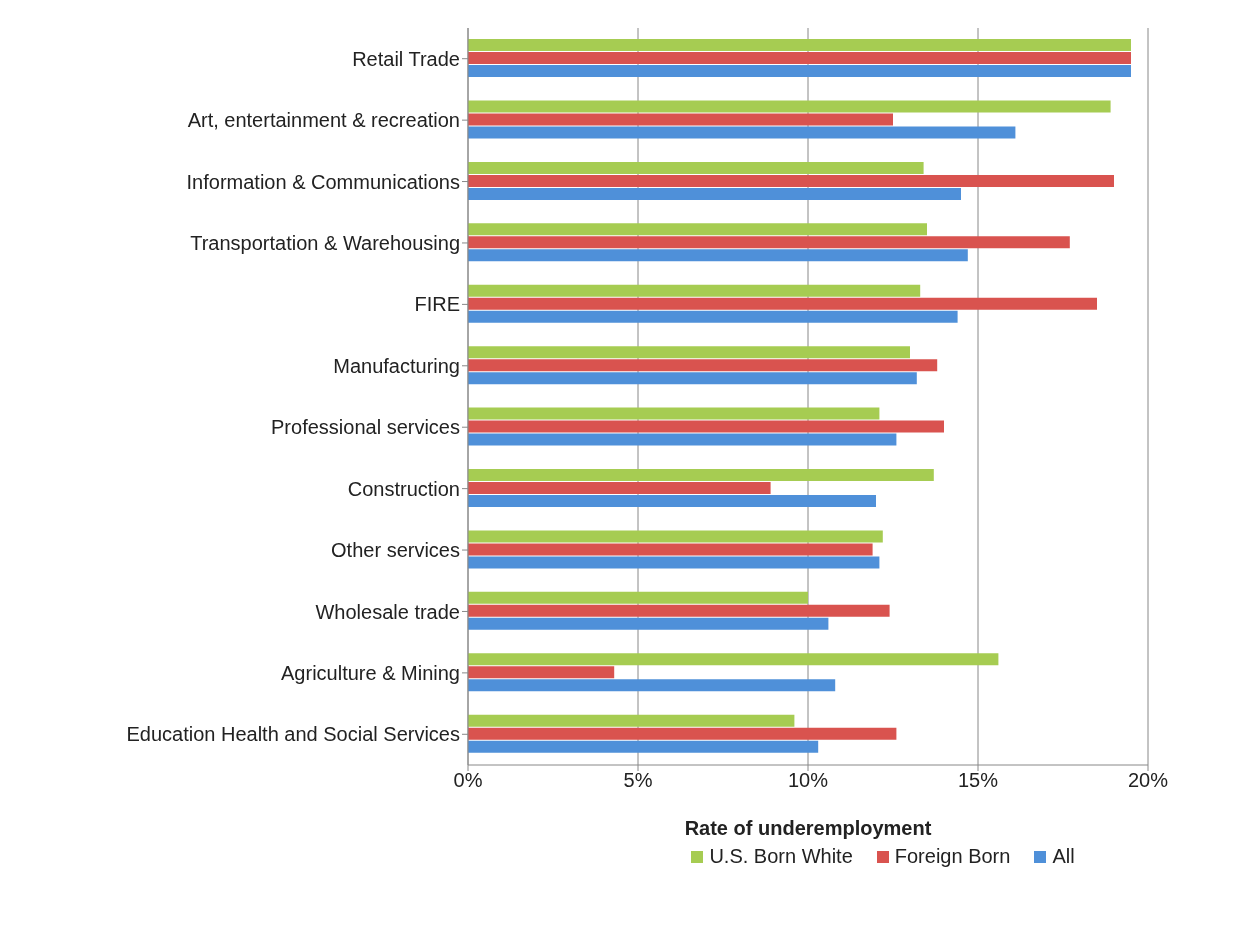 This screenshot has height=938, width=1234. Describe the element at coordinates (638, 780) in the screenshot. I see `x-tick-label: 5%` at that location.